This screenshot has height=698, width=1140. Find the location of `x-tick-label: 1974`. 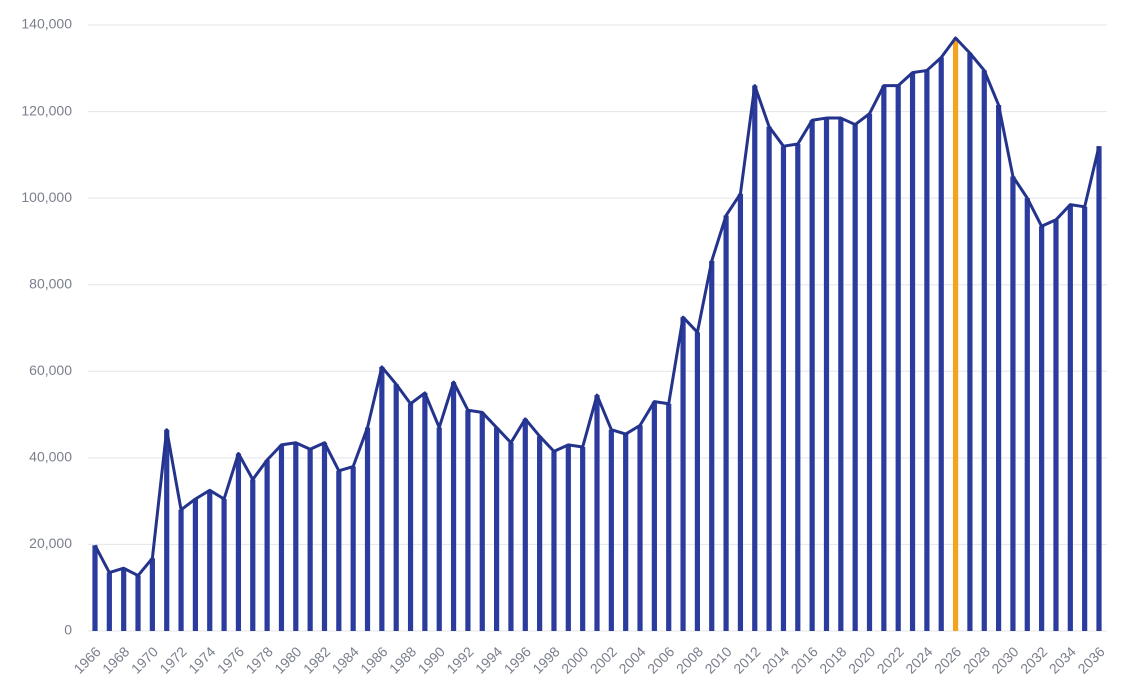

x-tick-label: 1974 is located at coordinates (201, 659).